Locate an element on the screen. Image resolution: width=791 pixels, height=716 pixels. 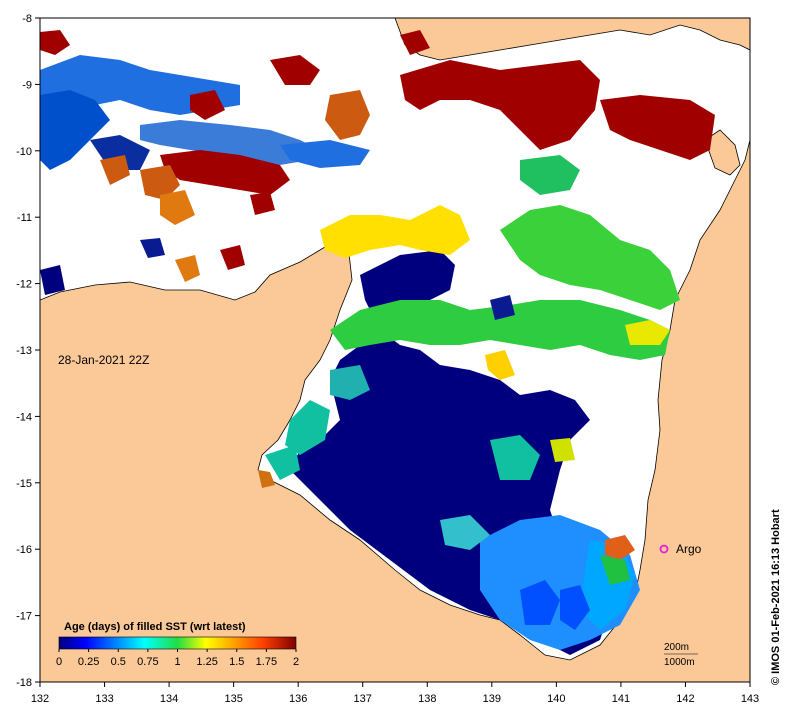
legend-tick-label: 1.25 is located at coordinates (206, 662).